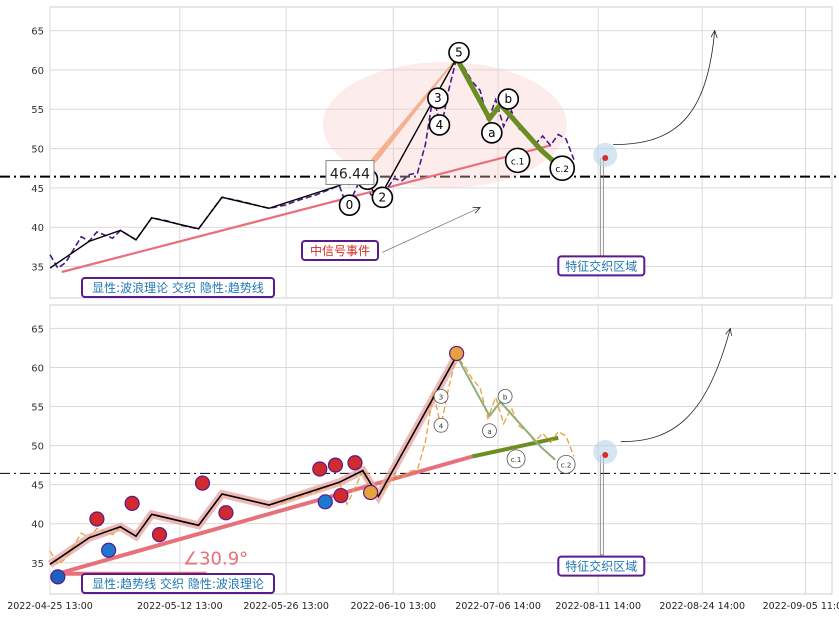 Image resolution: width=839 pixels, height=621 pixels. I want to click on bottom-projection-arrow, so click(675, 385).